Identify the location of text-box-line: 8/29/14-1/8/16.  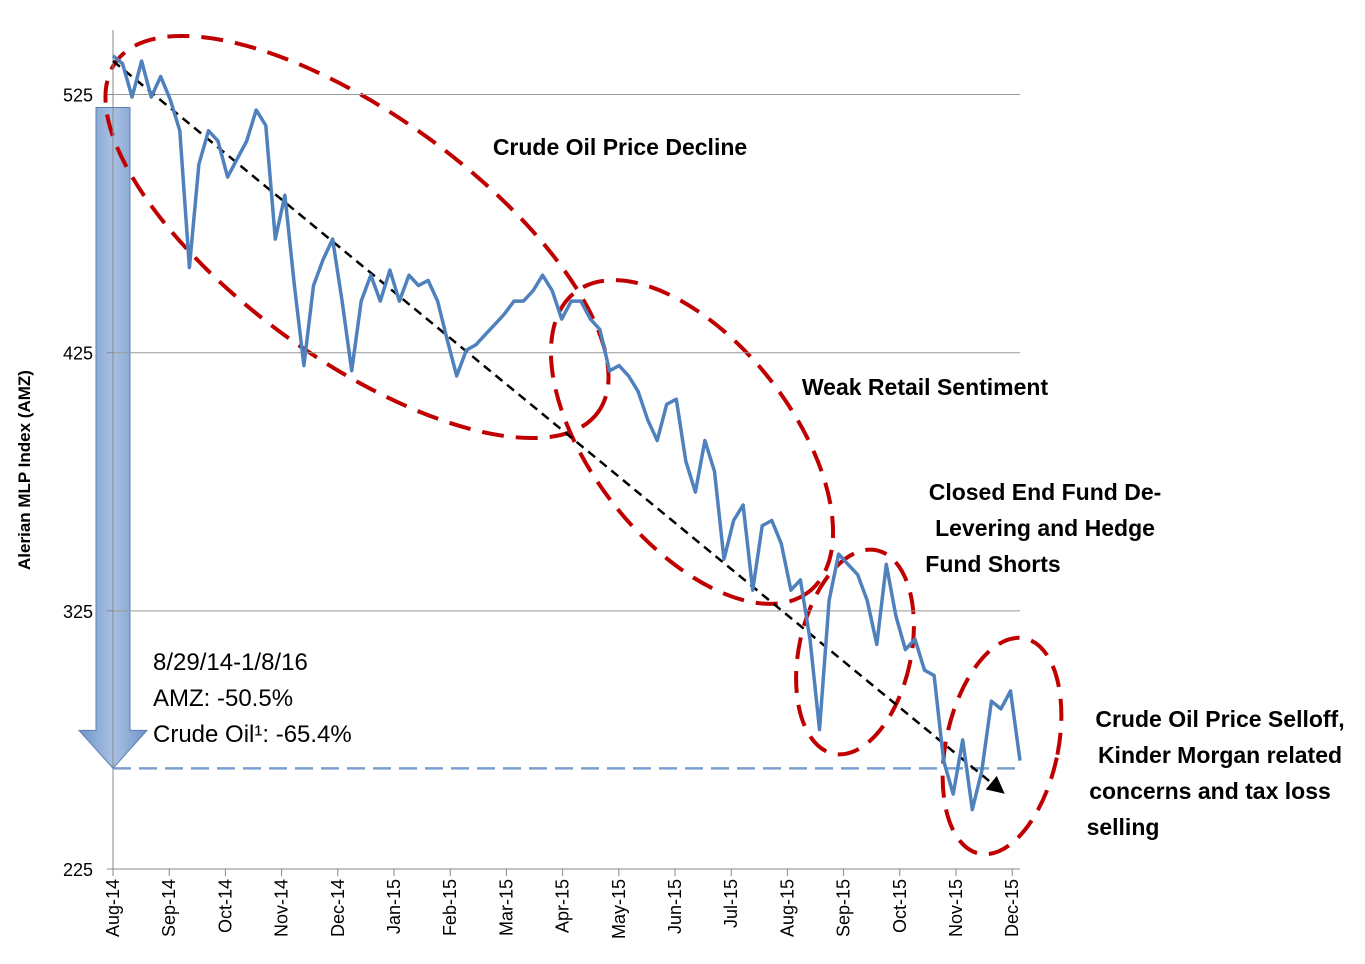
(230, 662).